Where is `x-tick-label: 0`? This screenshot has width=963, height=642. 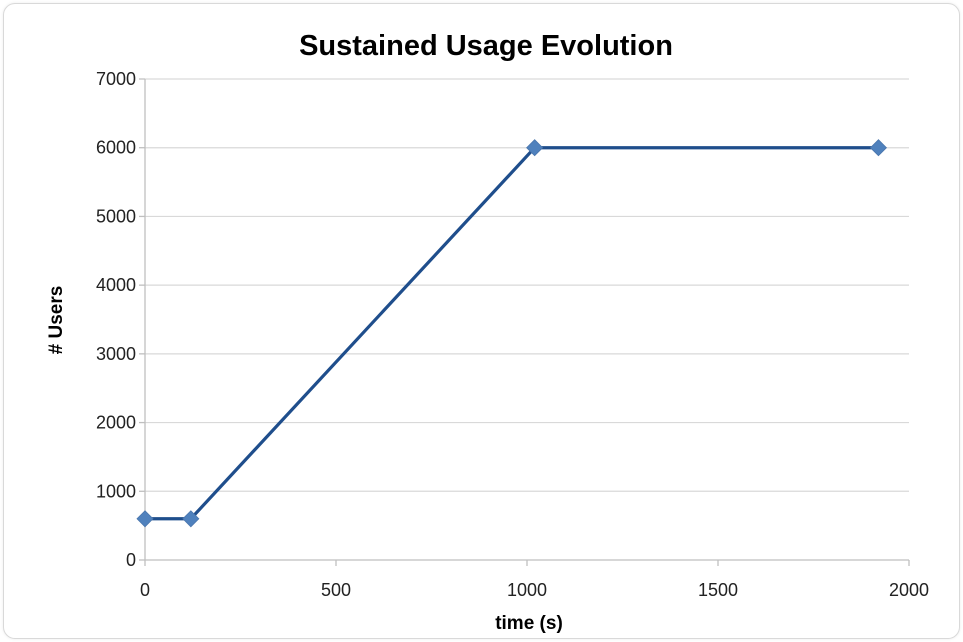 x-tick-label: 0 is located at coordinates (145, 590).